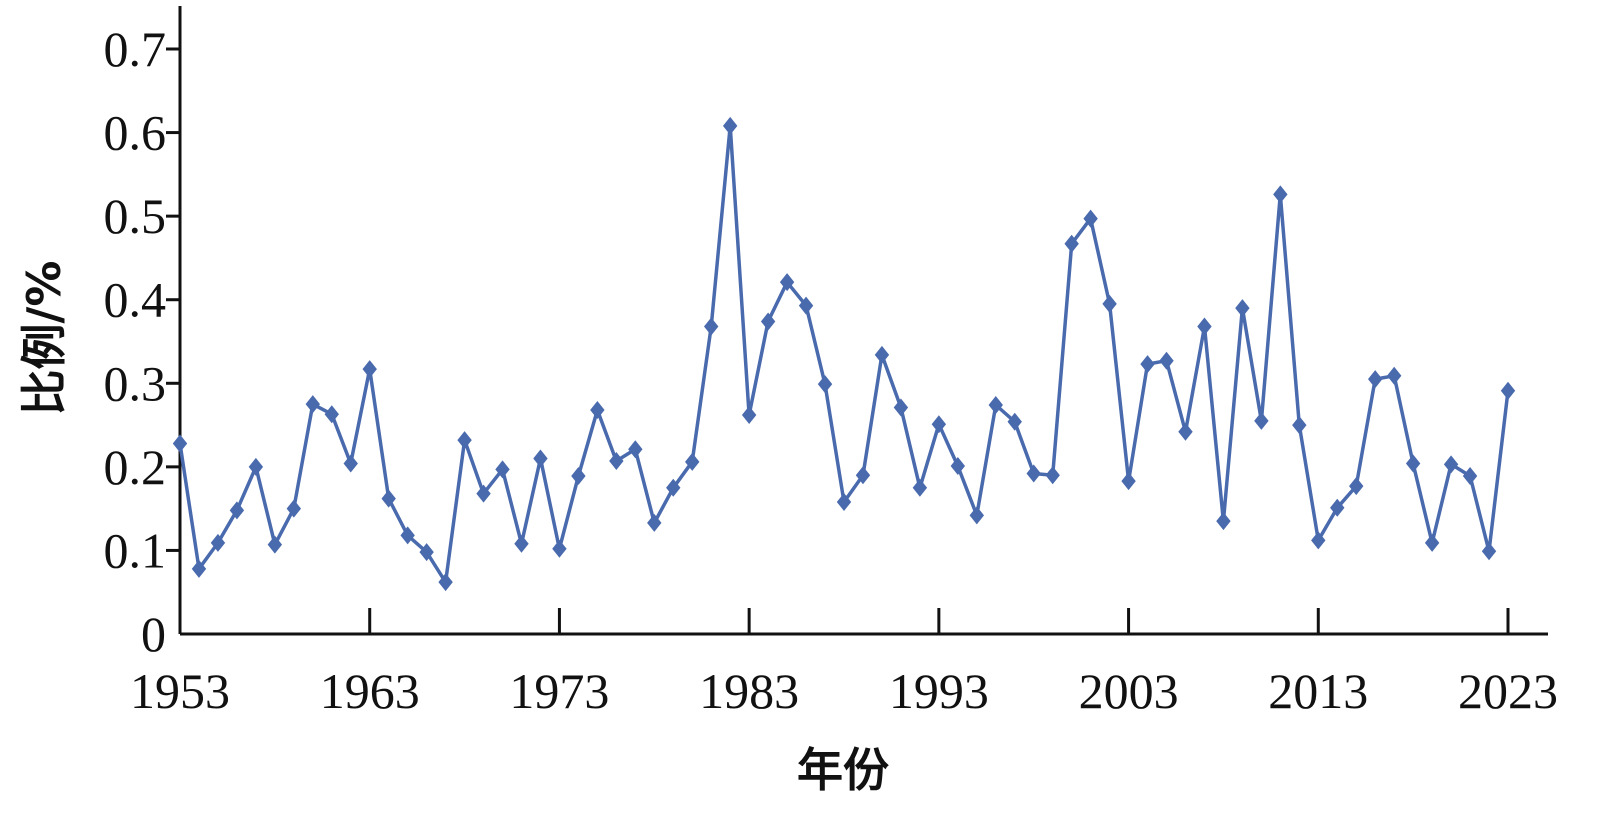 This screenshot has width=1606, height=827. I want to click on x-axis-ticks: 1953 1963 1973 1983 1993 2003 2013 2023, so click(844, 663).